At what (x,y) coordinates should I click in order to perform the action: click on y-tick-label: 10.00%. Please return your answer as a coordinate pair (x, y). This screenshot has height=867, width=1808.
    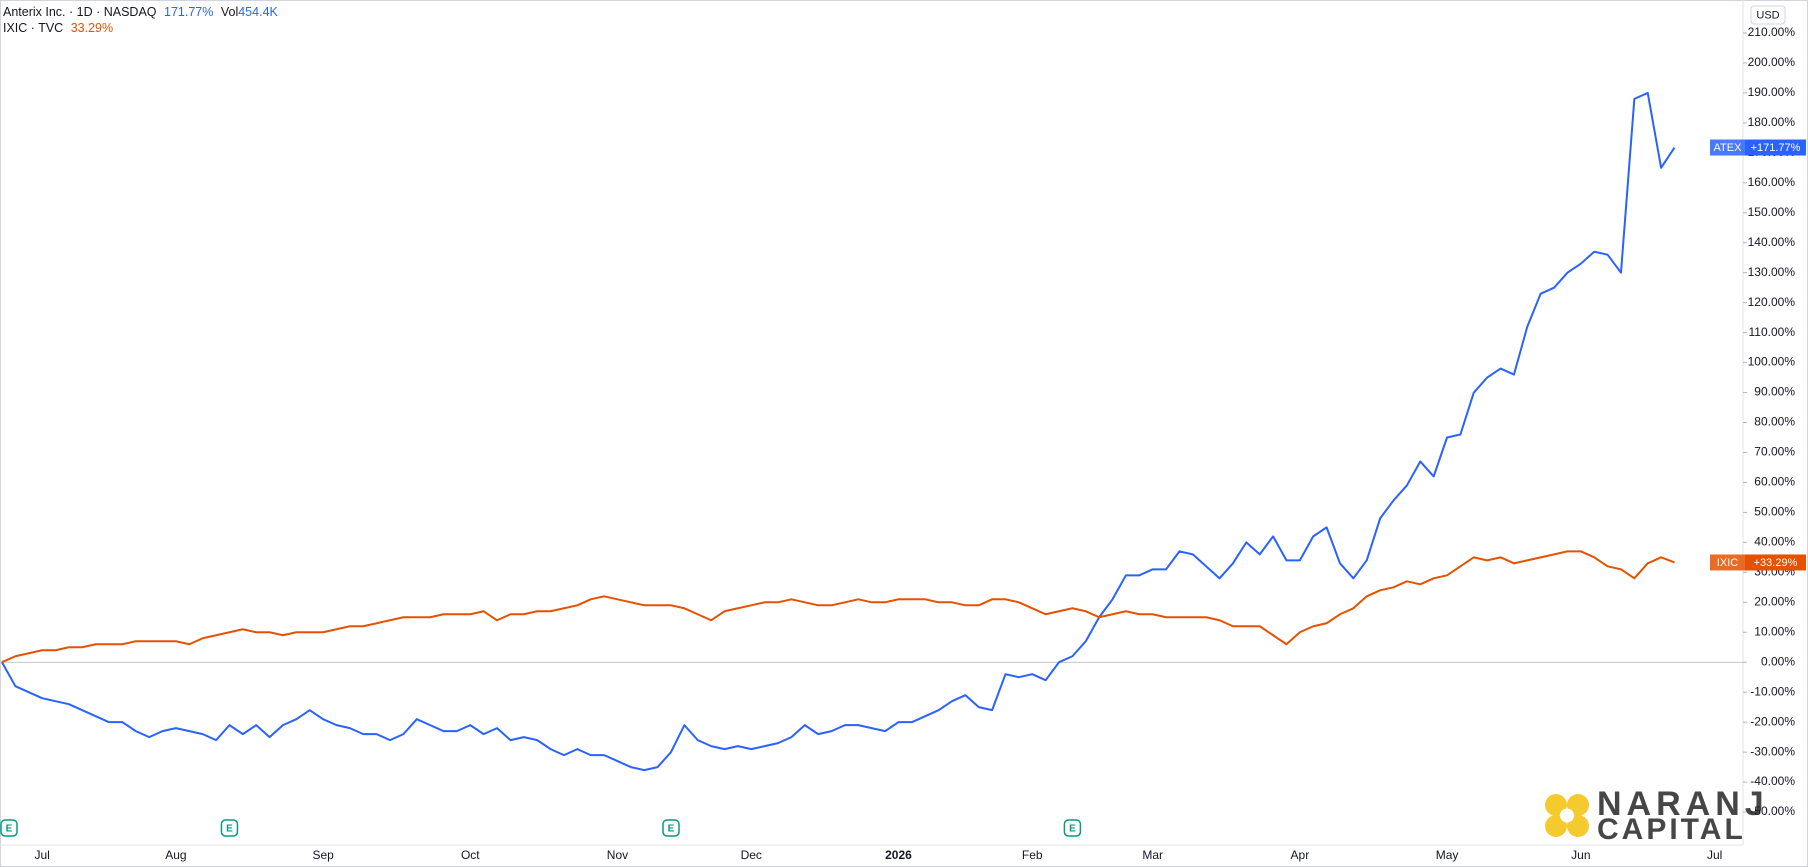
    Looking at the image, I should click on (1774, 631).